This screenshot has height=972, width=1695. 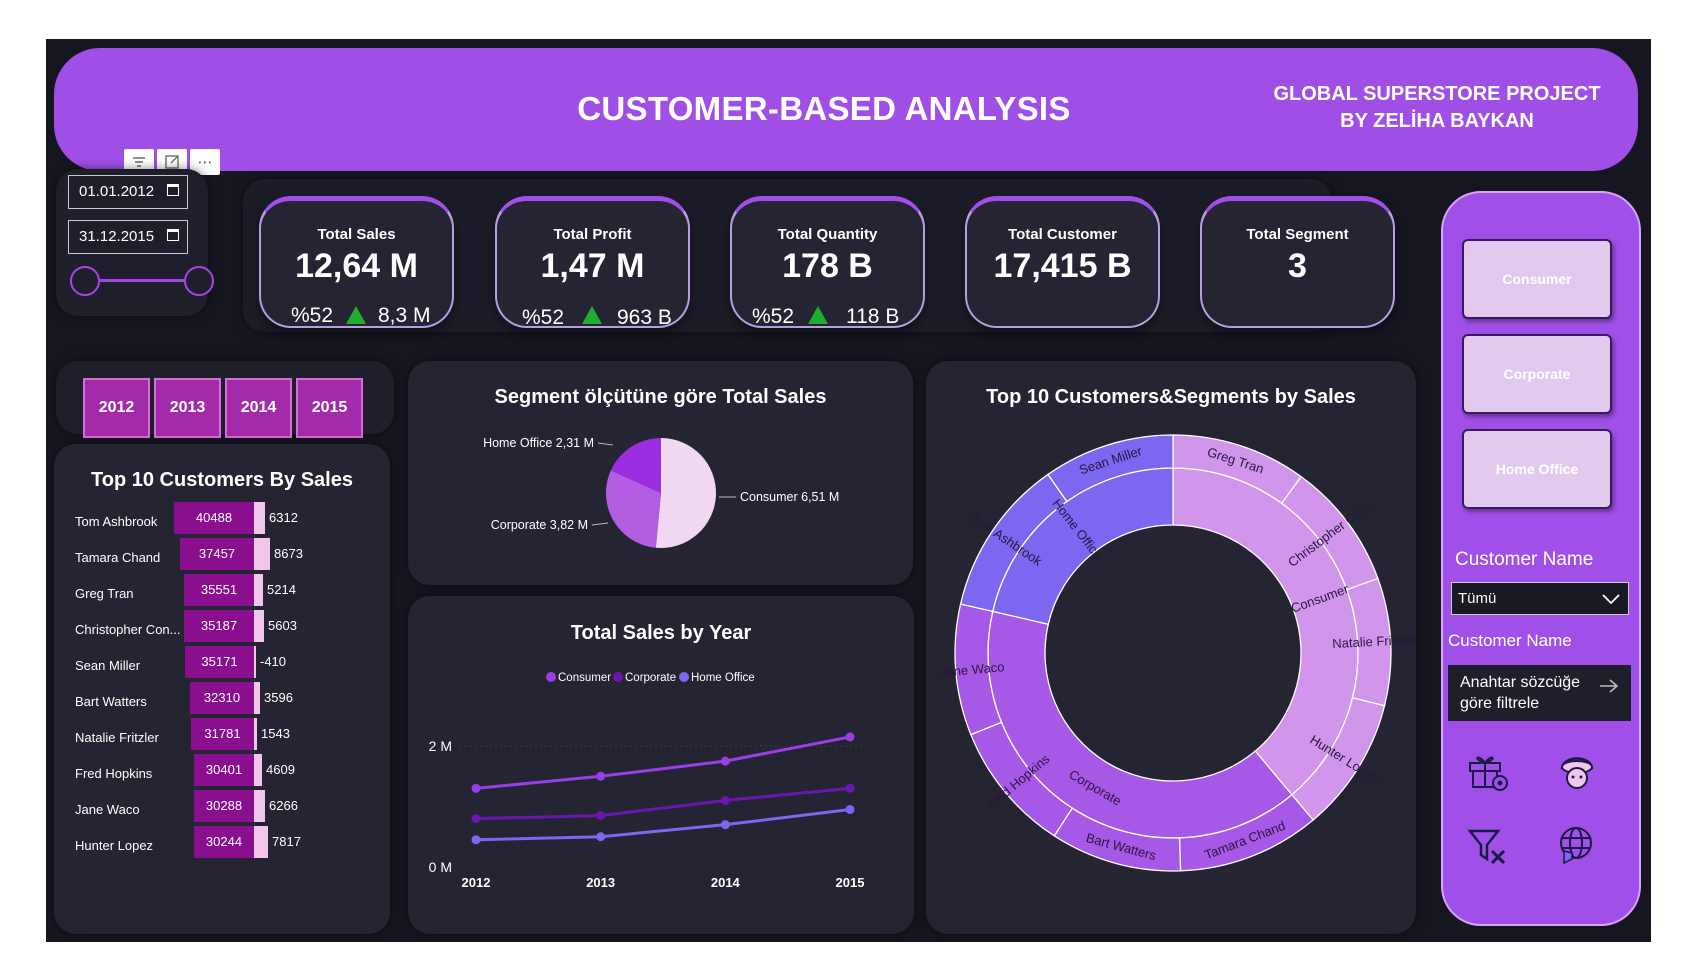 I want to click on kpi-value: 178 B, so click(x=827, y=266).